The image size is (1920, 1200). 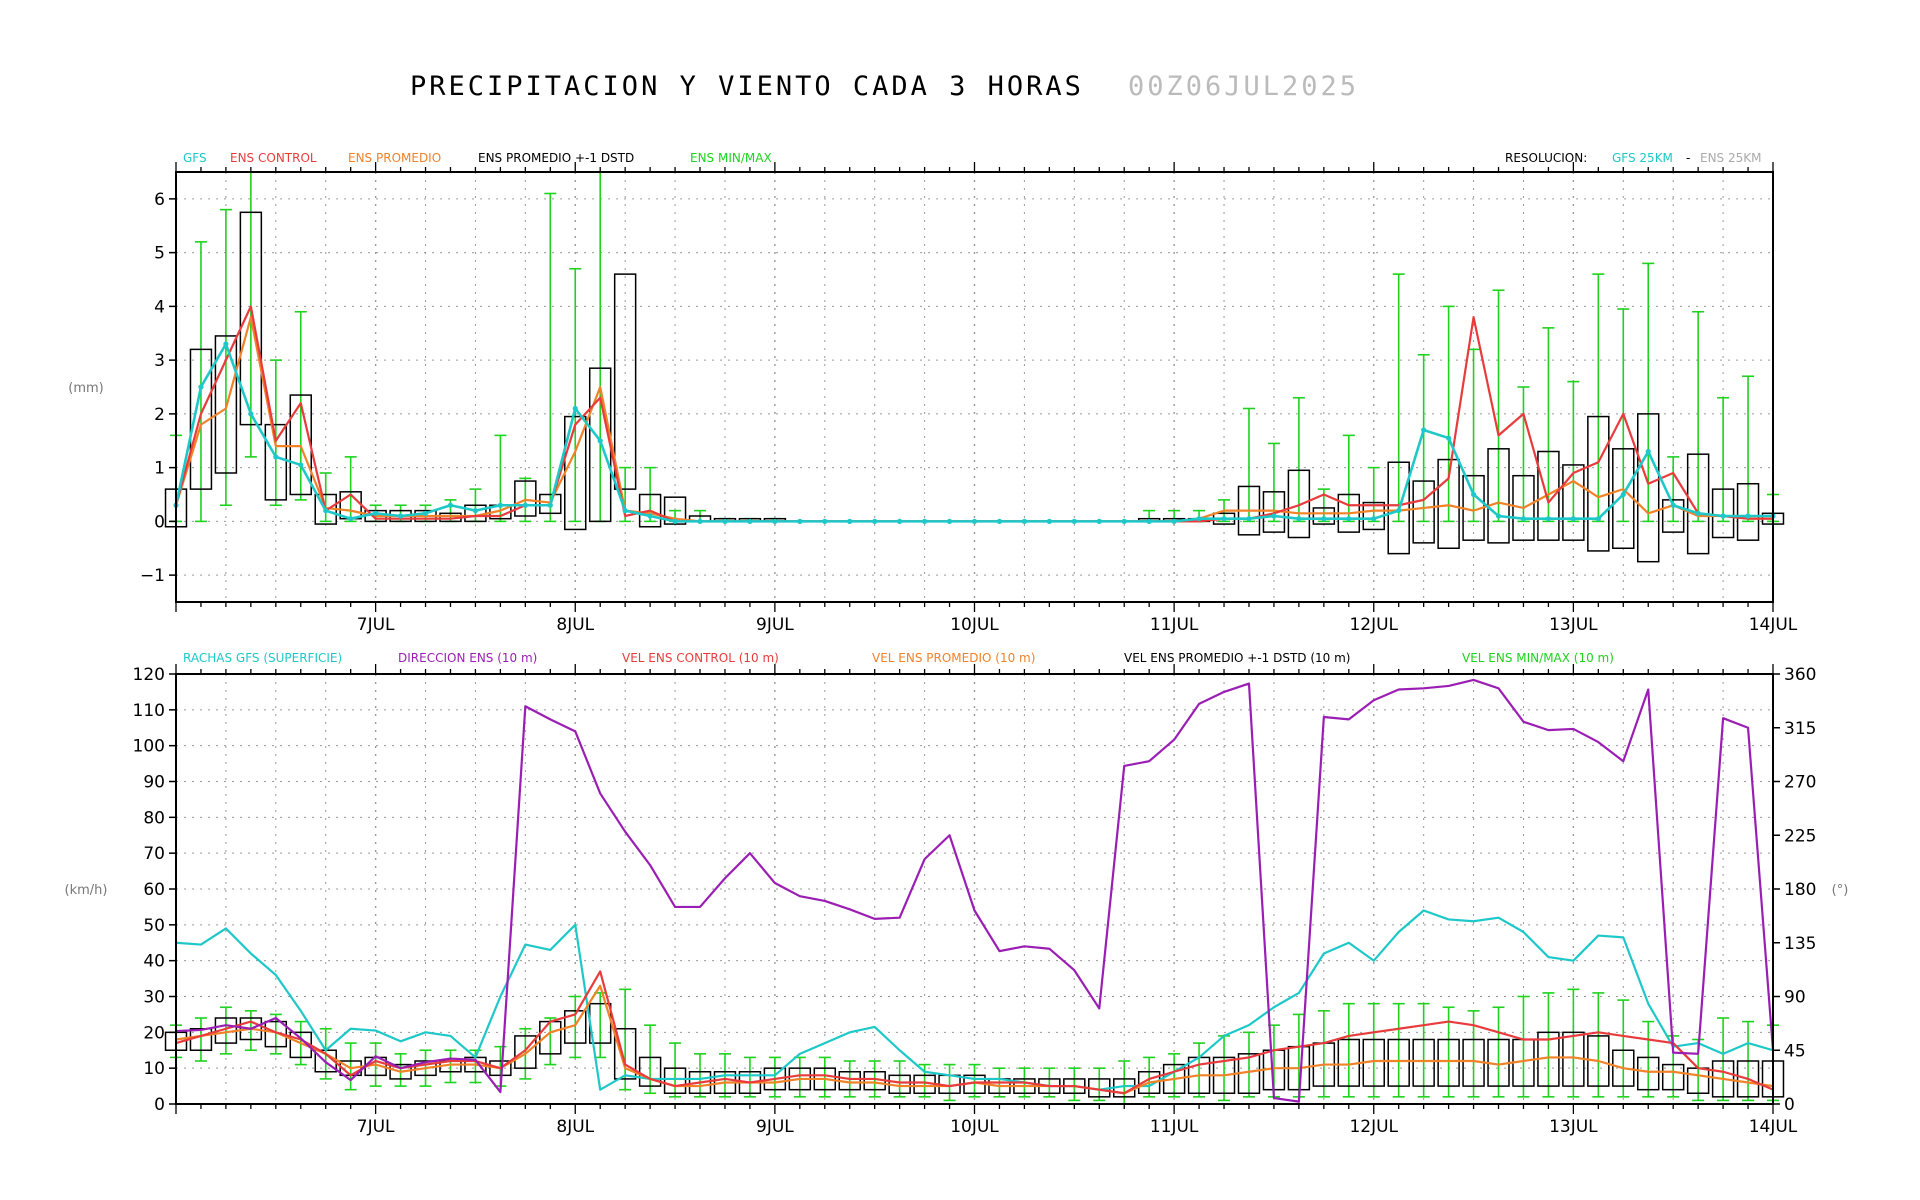 What do you see at coordinates (85, 388) in the screenshot?
I see `y-axis-label: (mm)` at bounding box center [85, 388].